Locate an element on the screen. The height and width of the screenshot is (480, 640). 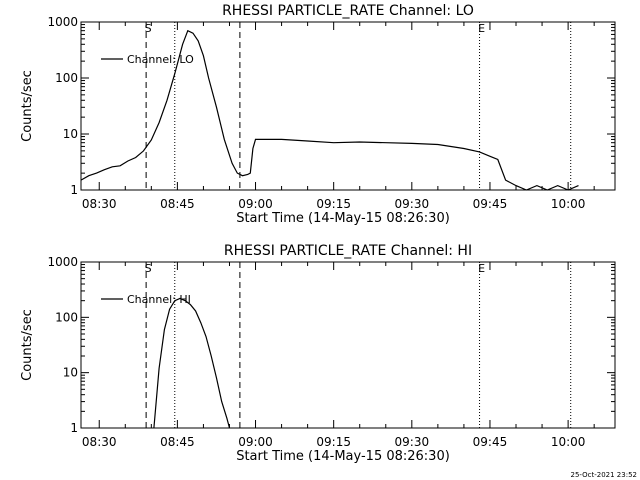
timestamp-label: 25-Oct-2021 23:52 is located at coordinates (604, 475).